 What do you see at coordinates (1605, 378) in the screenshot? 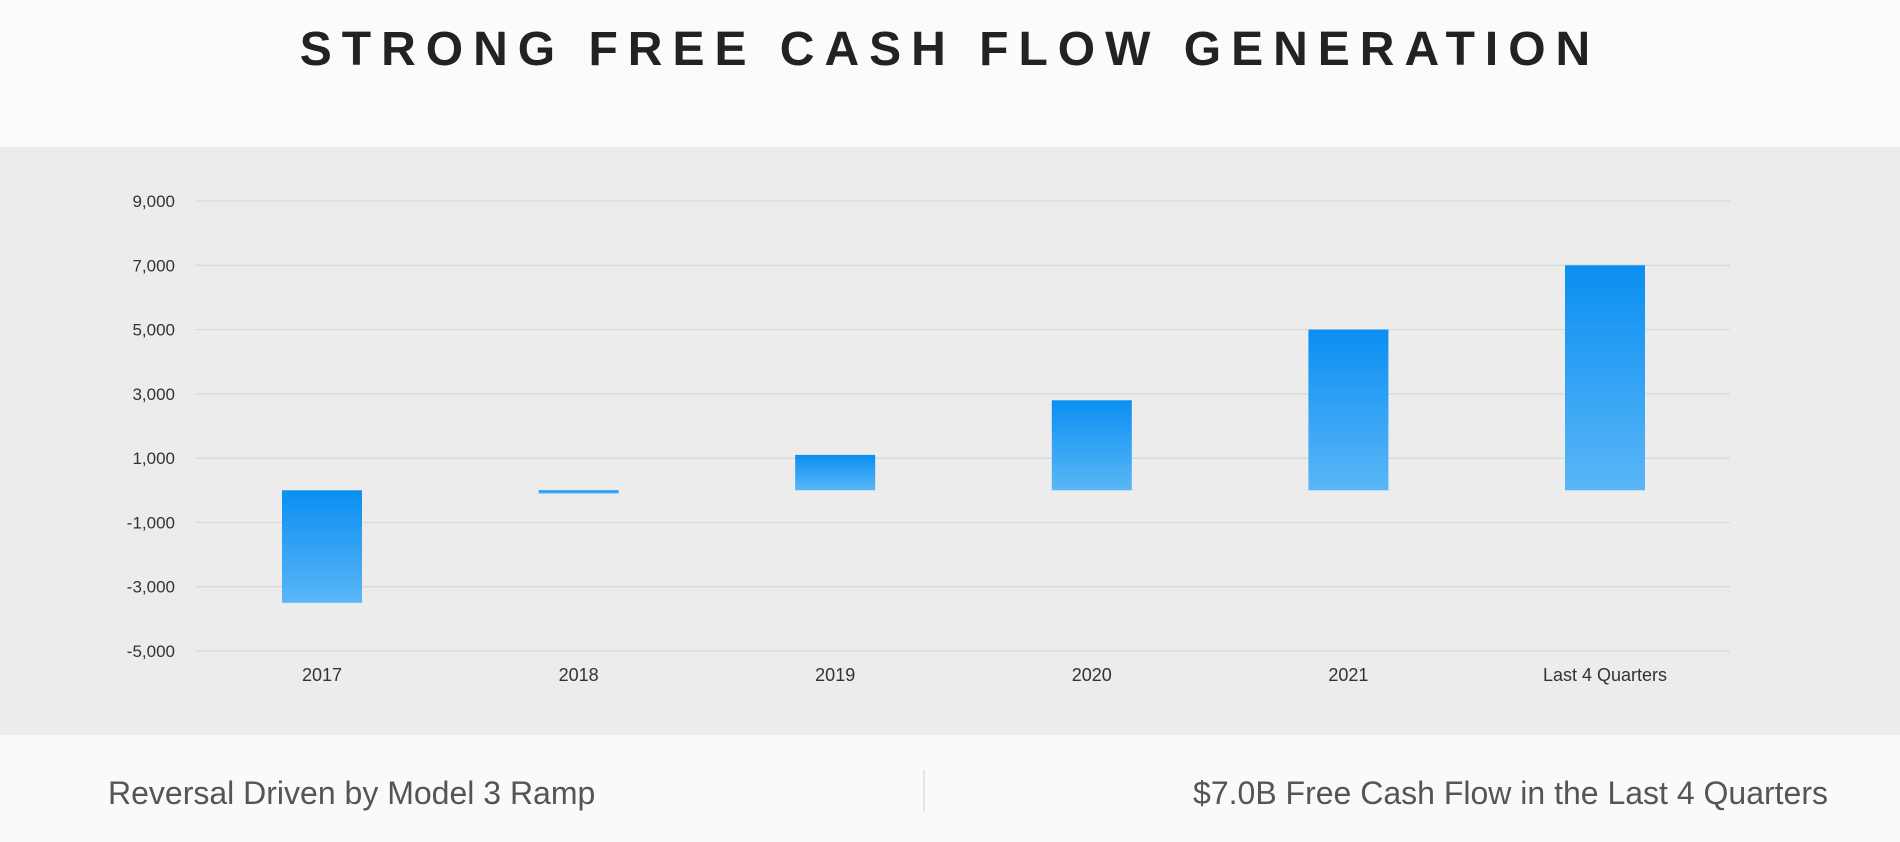
I see `bar-last-4-quarters` at bounding box center [1605, 378].